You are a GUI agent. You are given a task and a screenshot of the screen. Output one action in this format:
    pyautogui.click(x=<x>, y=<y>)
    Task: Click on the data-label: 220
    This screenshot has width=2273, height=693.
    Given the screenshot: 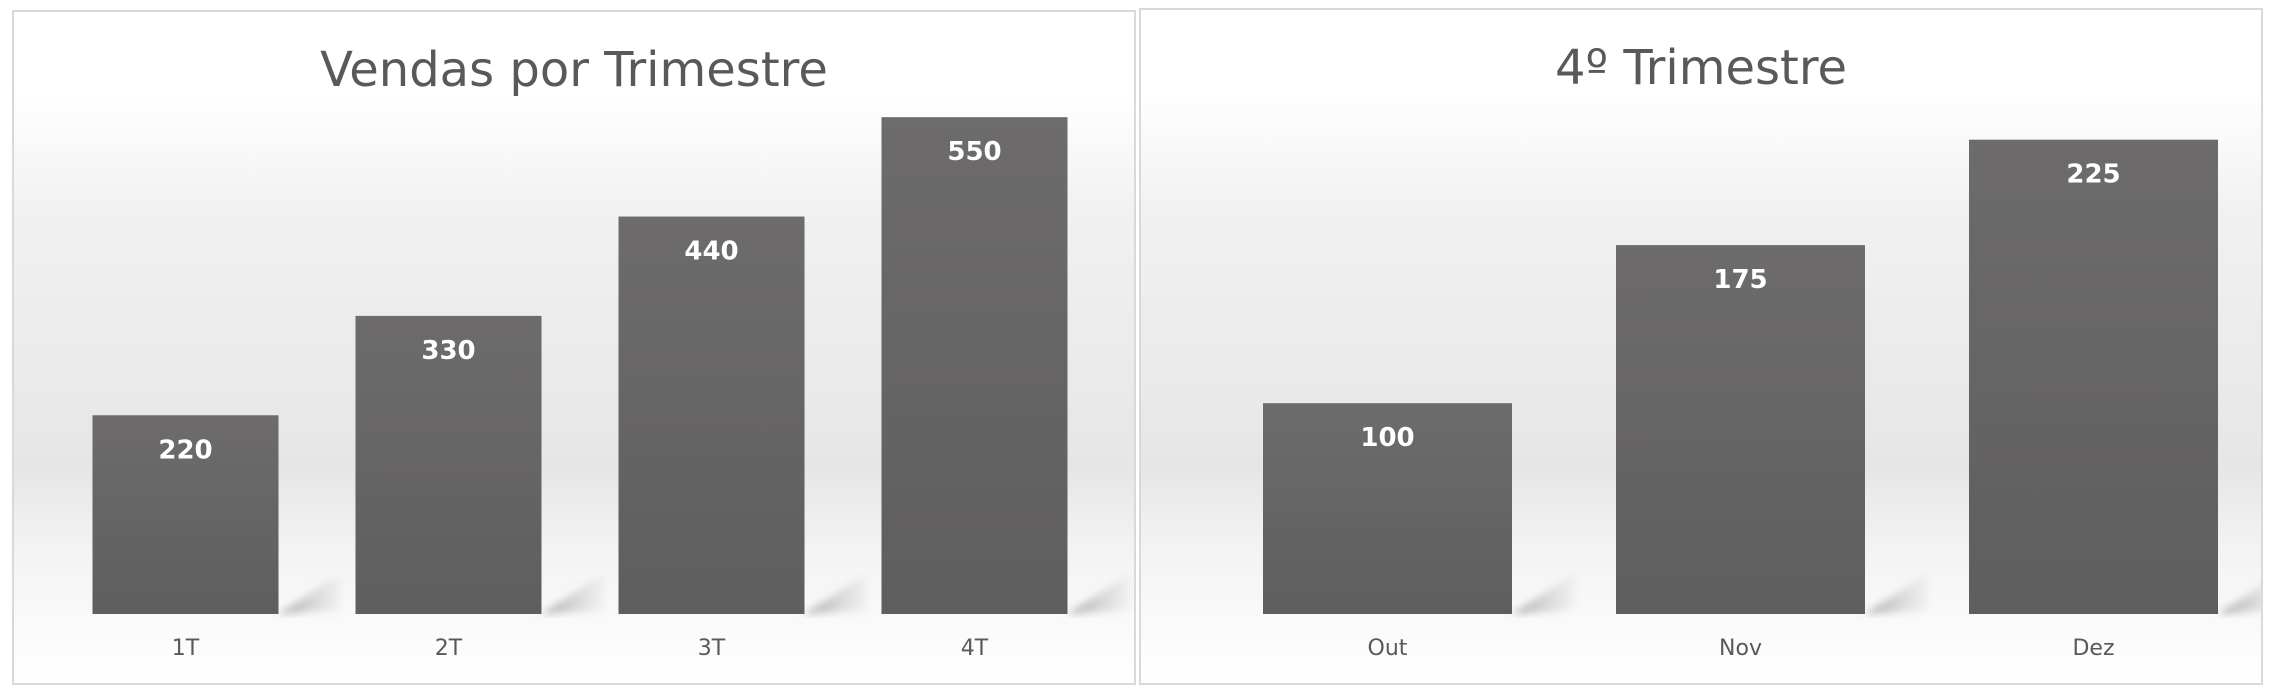 What is the action you would take?
    pyautogui.click(x=185, y=450)
    